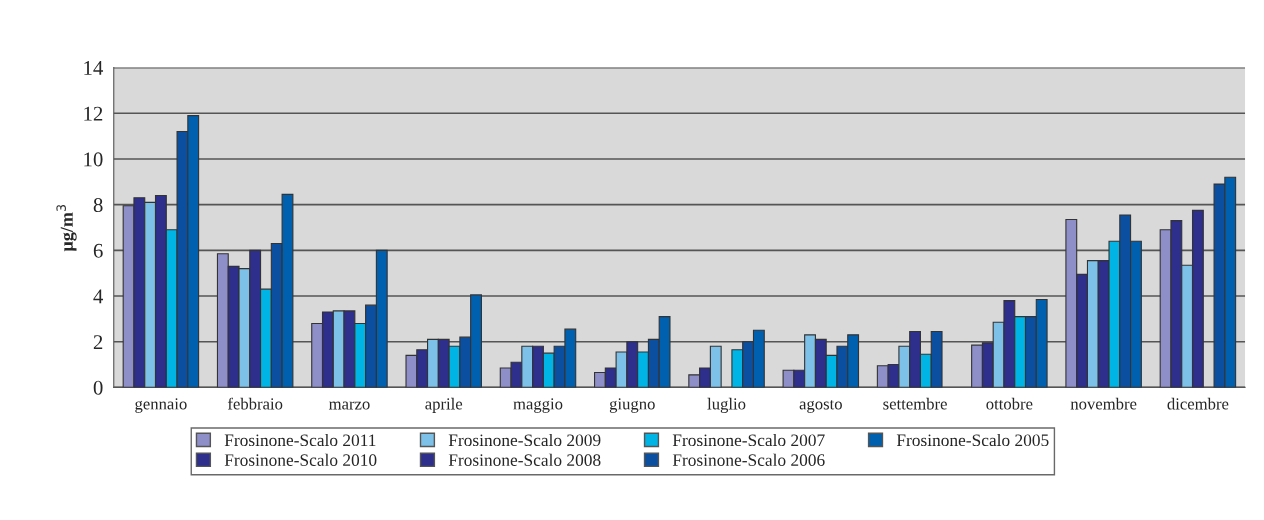  I want to click on x-tick-label: febbraio, so click(255, 403).